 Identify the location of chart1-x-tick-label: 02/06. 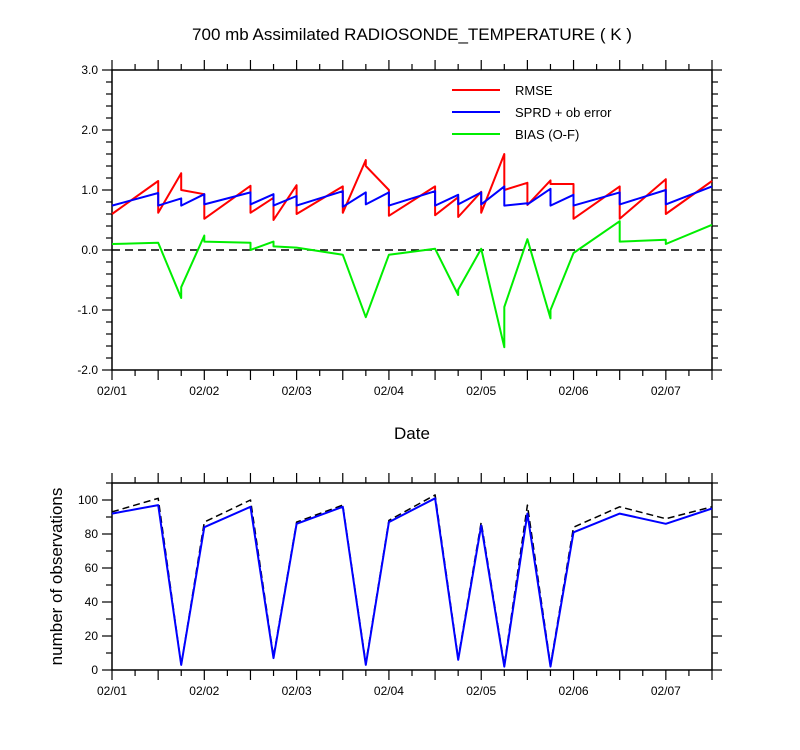
(574, 391).